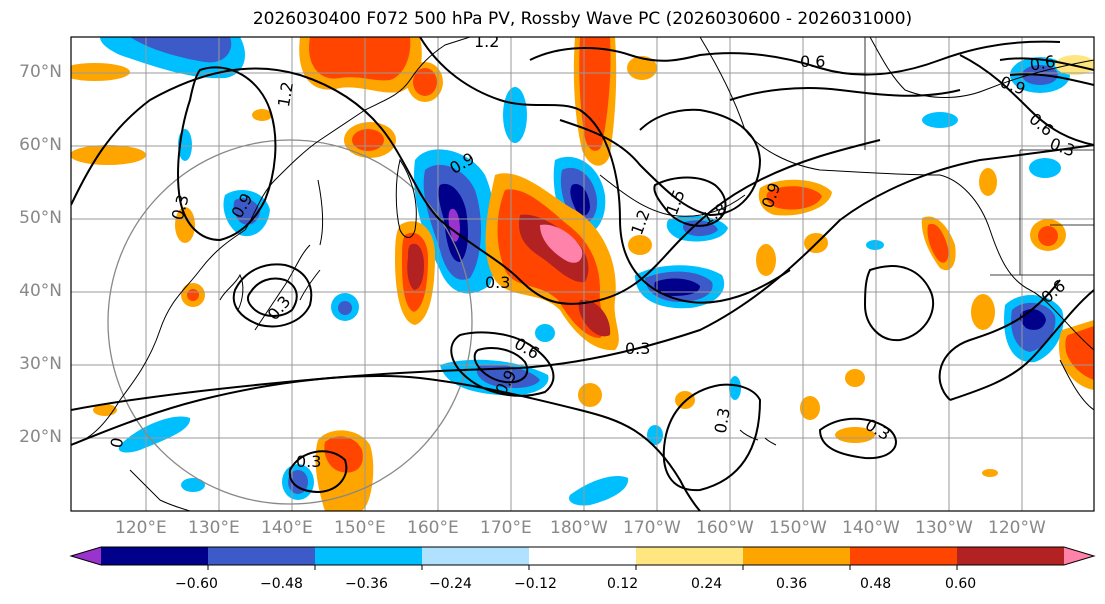 Image resolution: width=1105 pixels, height=604 pixels. Describe the element at coordinates (944, 528) in the screenshot. I see `lon-label: 130°W` at that location.